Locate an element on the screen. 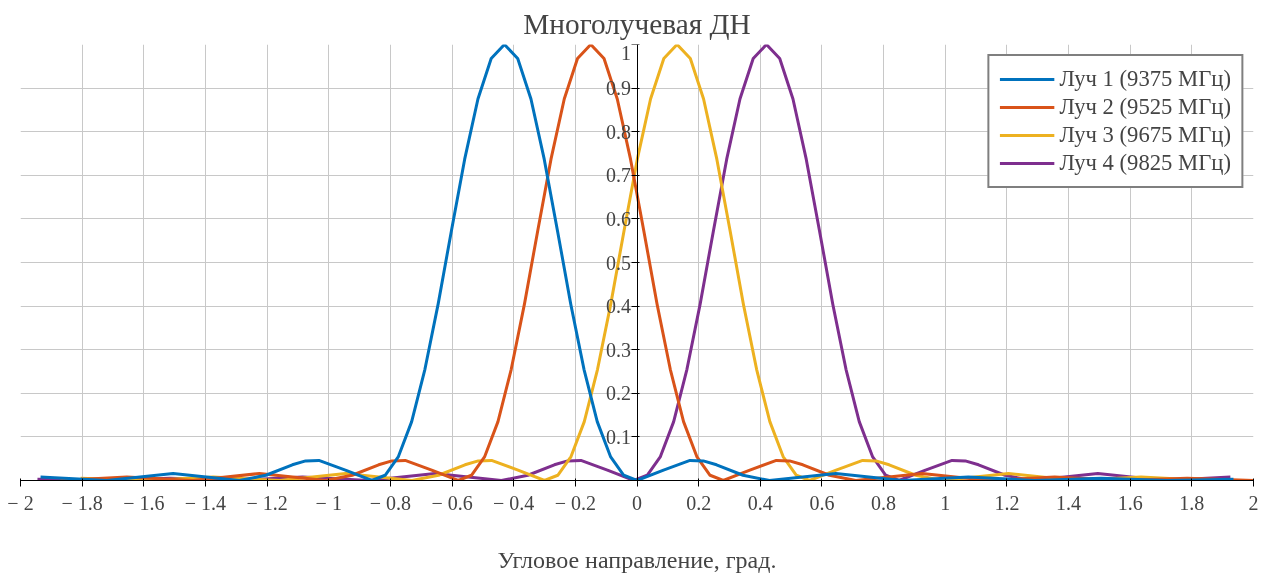 The image size is (1278, 575). x-tick-label: 0.4 is located at coordinates (760, 502).